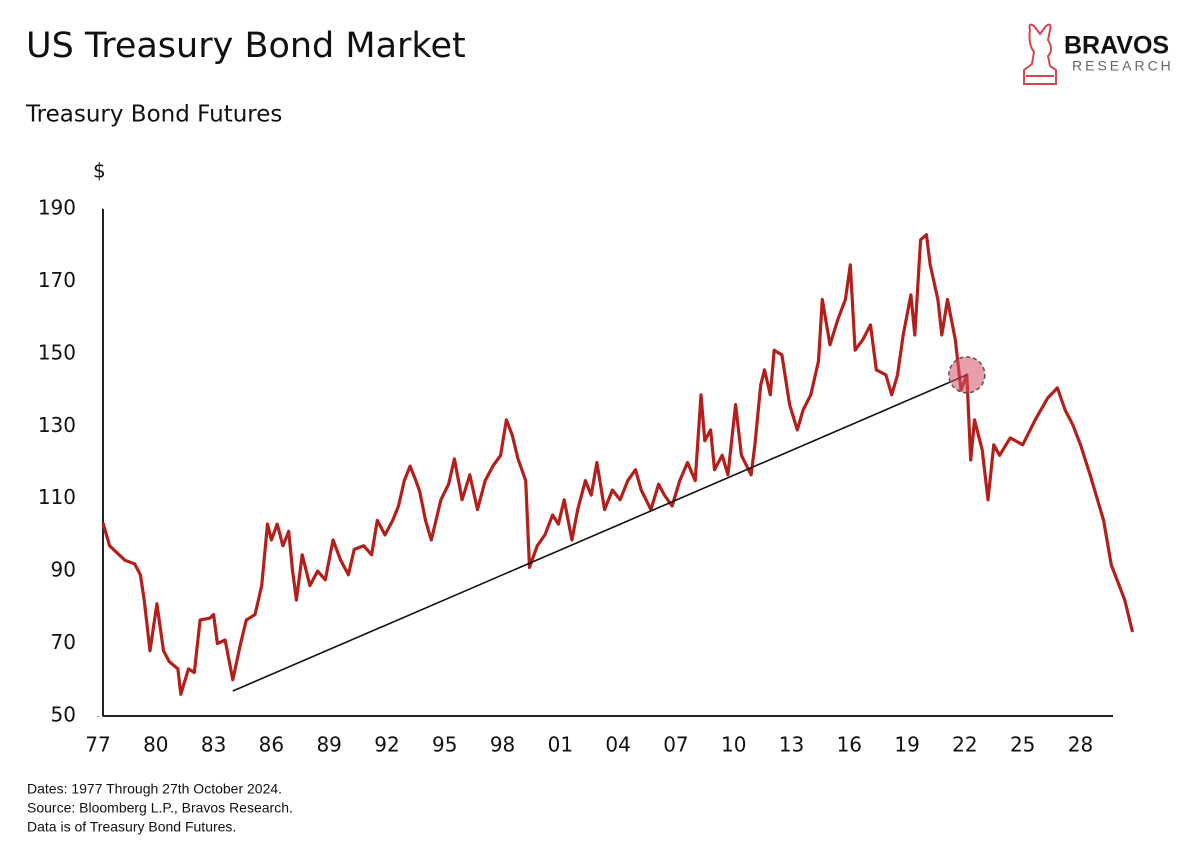 The width and height of the screenshot is (1200, 854). I want to click on y-tick-label: 150, so click(57, 352).